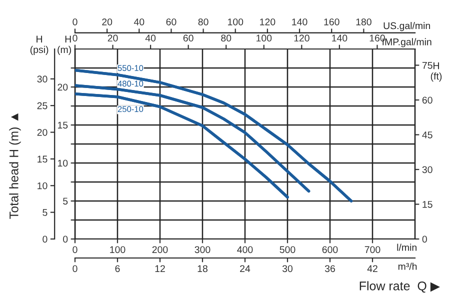 Image resolution: width=454 pixels, height=303 pixels. What do you see at coordinates (63, 163) in the screenshot?
I see `y-tick-label: 10` at bounding box center [63, 163].